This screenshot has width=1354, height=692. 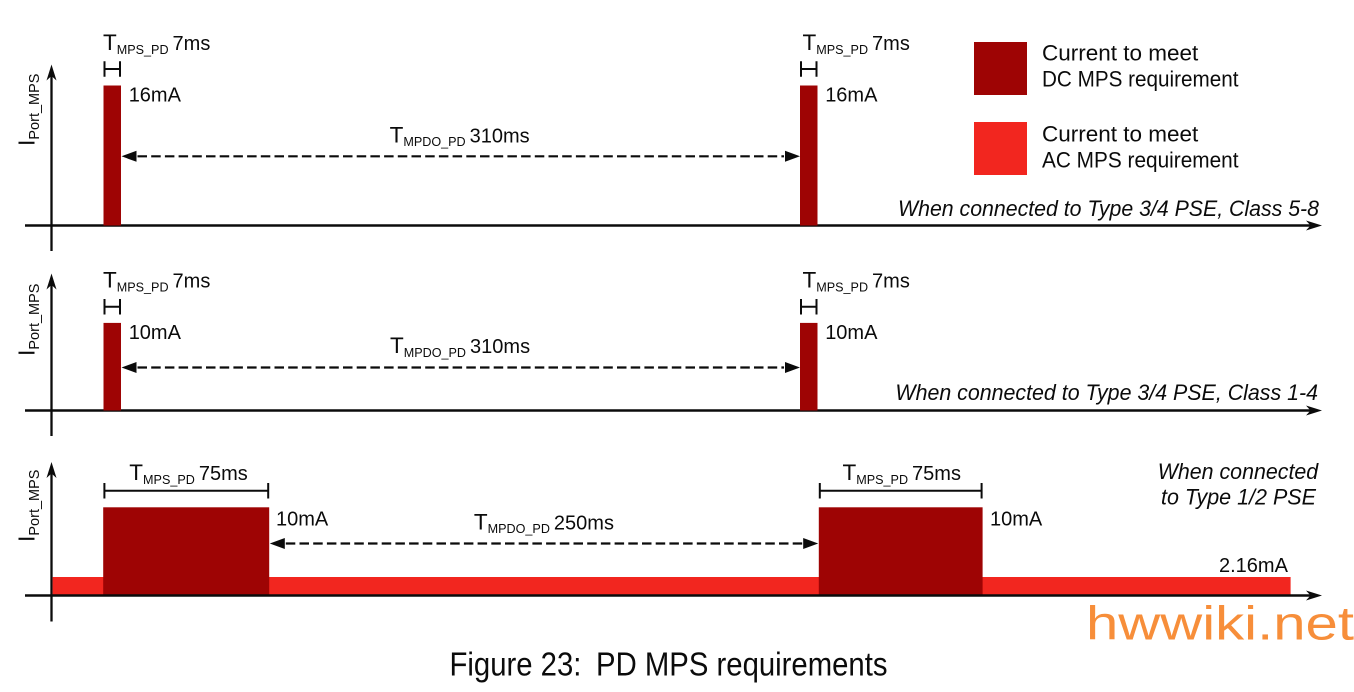 I want to click on svg-text: DC MPS requirement, so click(x=1140, y=79).